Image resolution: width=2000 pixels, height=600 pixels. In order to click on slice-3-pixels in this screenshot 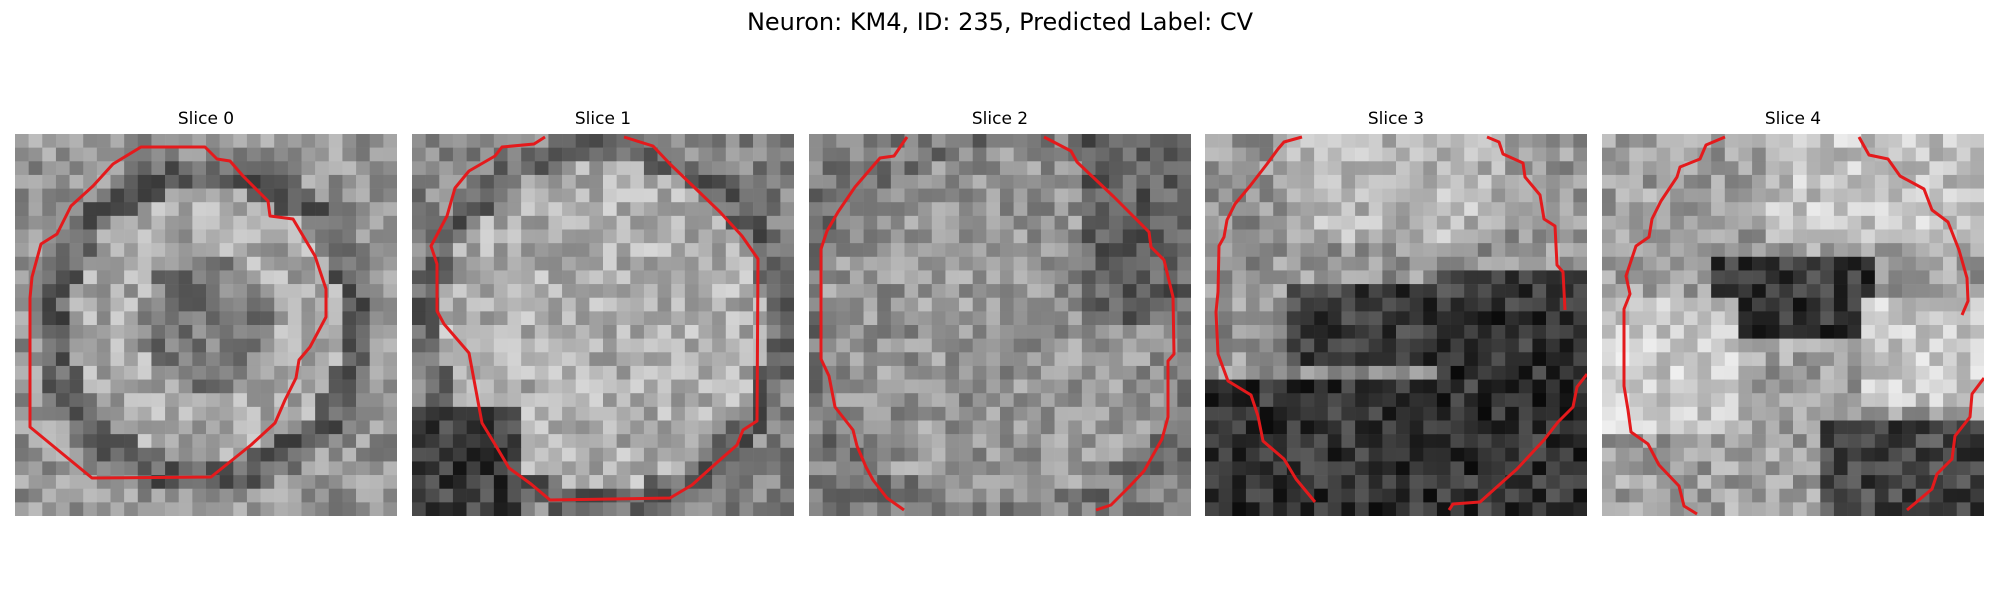, I will do `click(1396, 325)`.